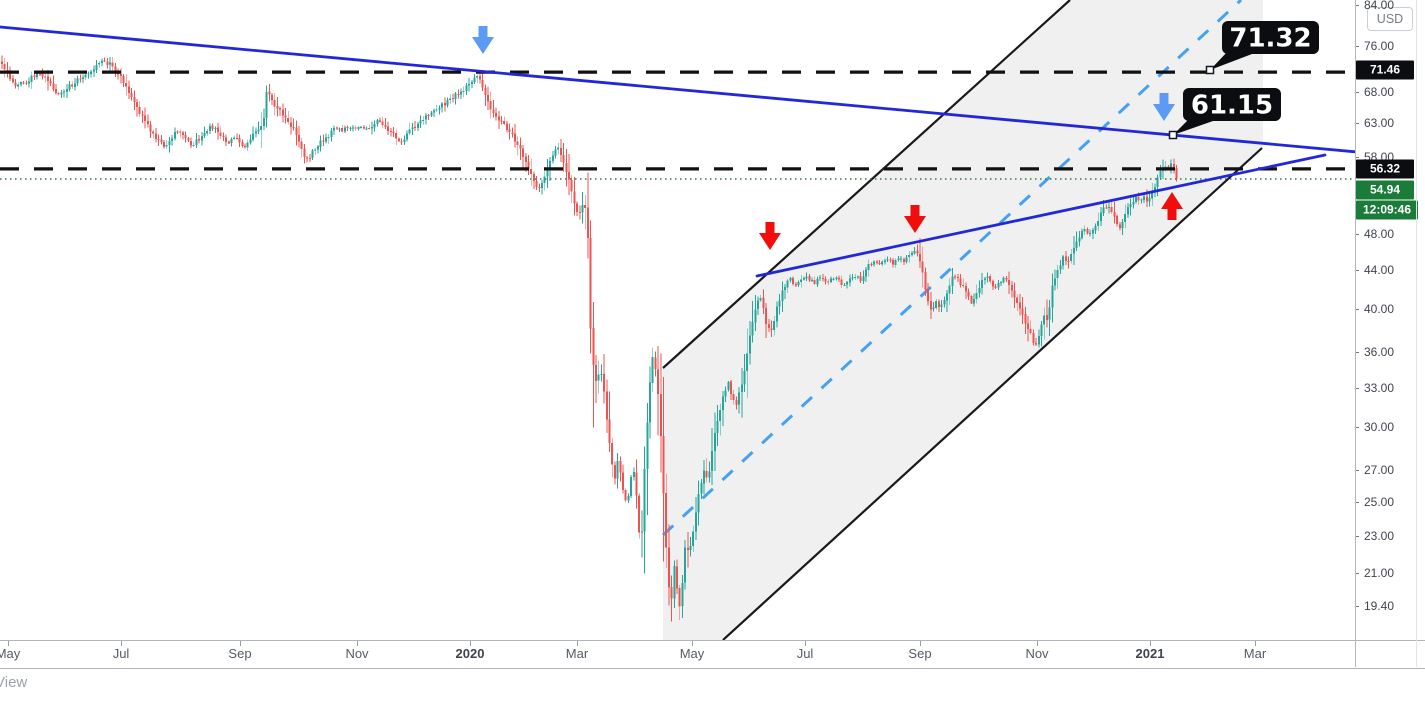  What do you see at coordinates (1379, 388) in the screenshot?
I see `price-tick-label: 33.00` at bounding box center [1379, 388].